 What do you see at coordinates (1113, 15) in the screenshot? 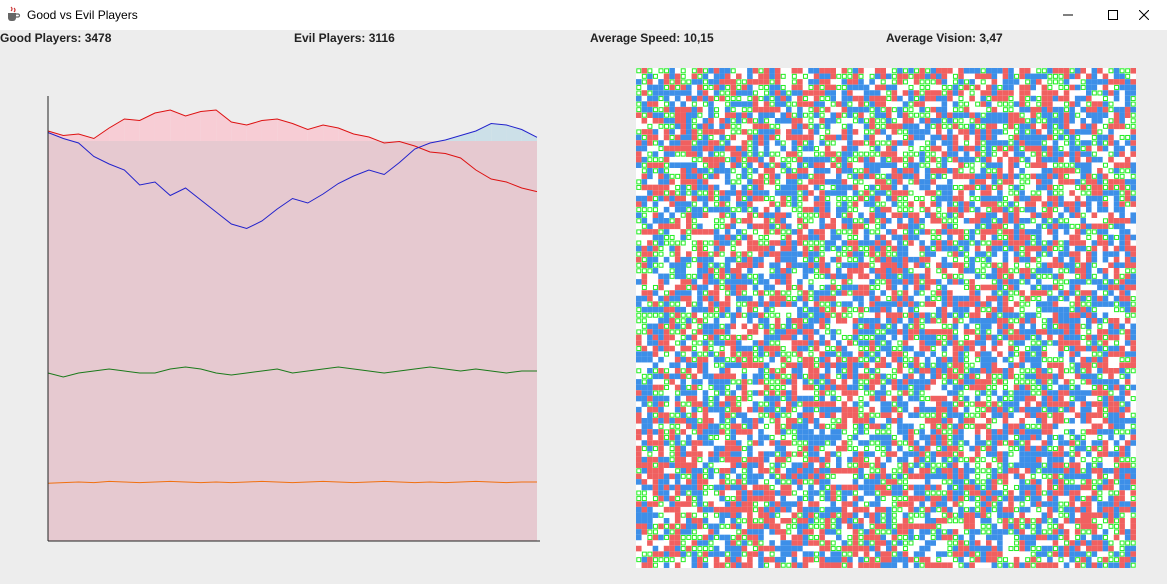
I see `maximize-button` at bounding box center [1113, 15].